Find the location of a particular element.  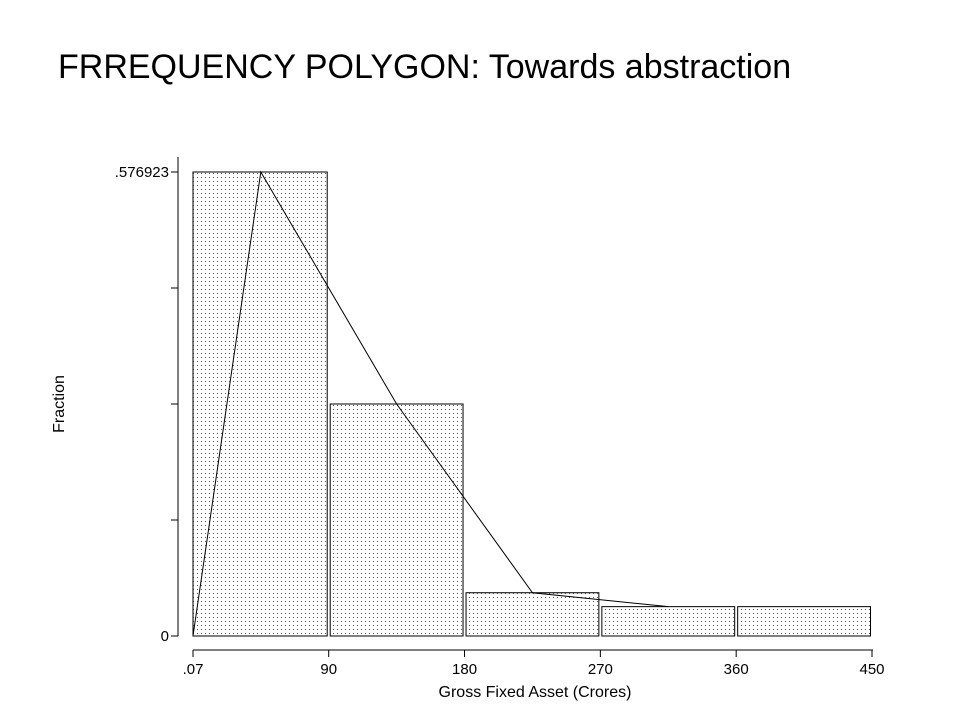

x-tick-label: .07 is located at coordinates (193, 669).